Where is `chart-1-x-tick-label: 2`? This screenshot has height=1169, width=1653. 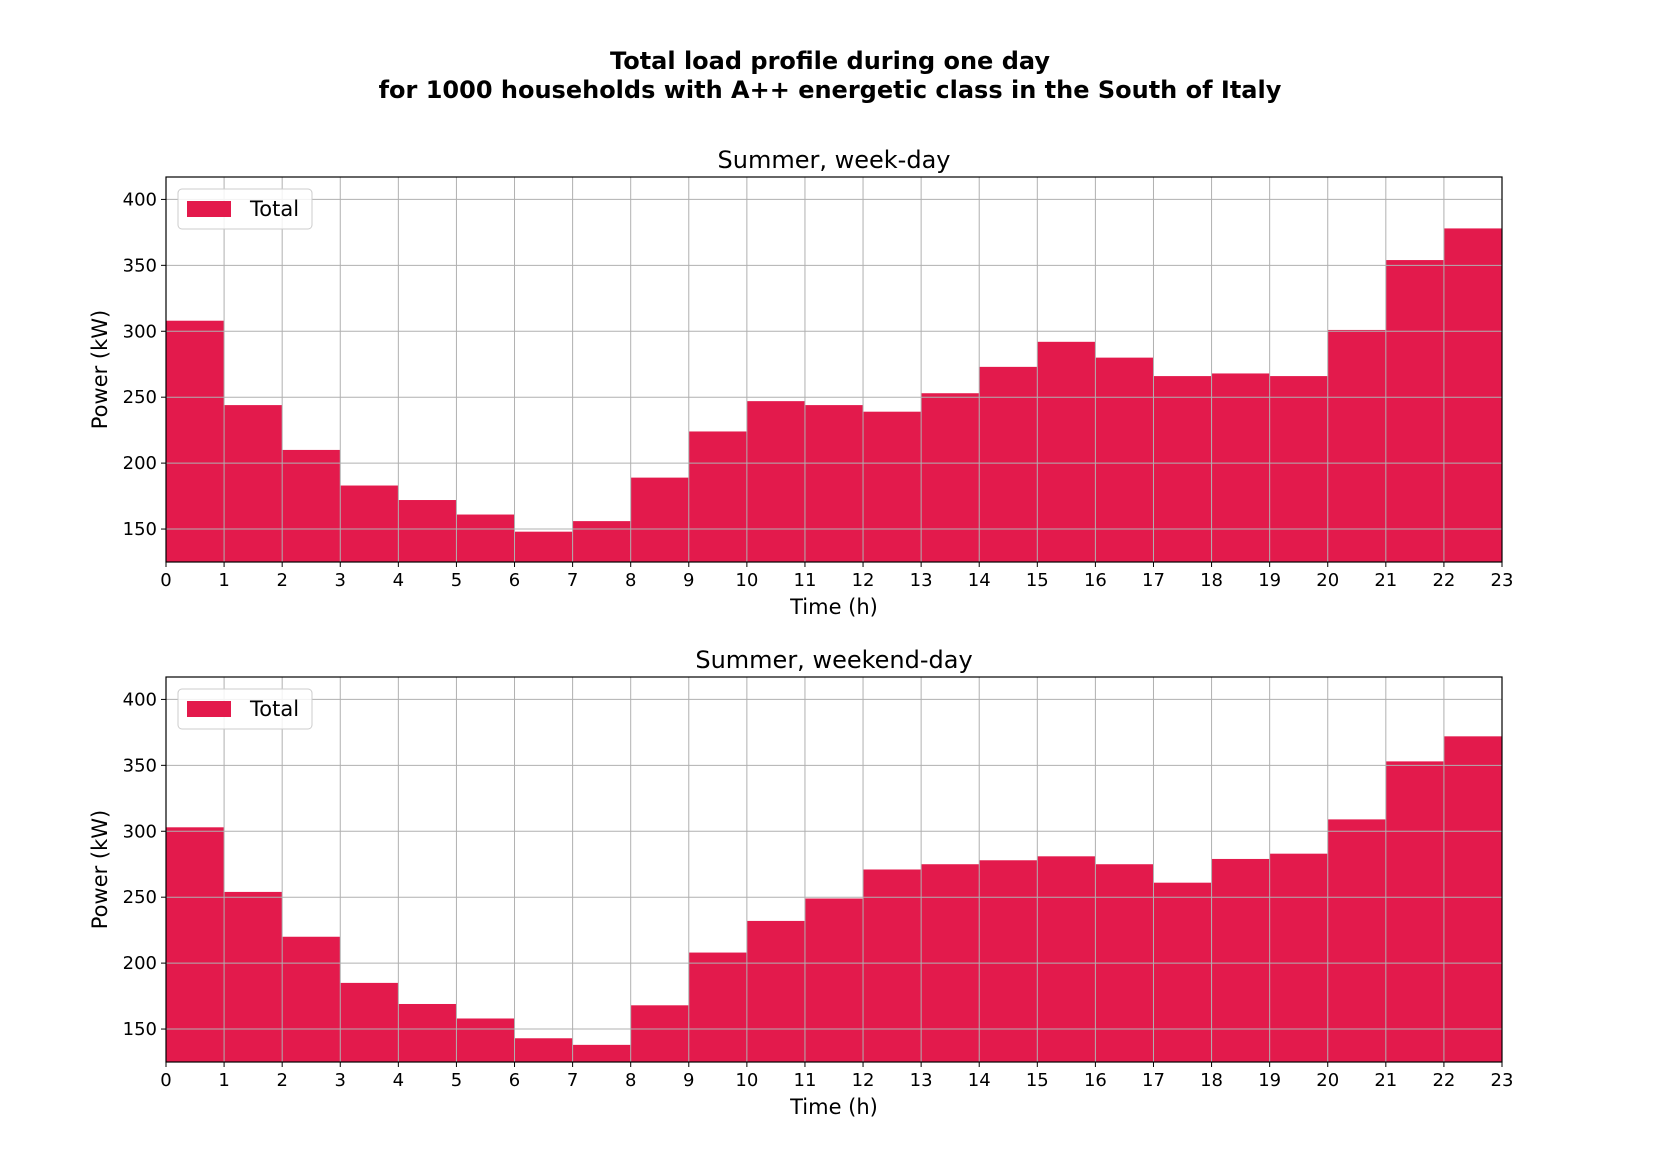 chart-1-x-tick-label: 2 is located at coordinates (281, 580).